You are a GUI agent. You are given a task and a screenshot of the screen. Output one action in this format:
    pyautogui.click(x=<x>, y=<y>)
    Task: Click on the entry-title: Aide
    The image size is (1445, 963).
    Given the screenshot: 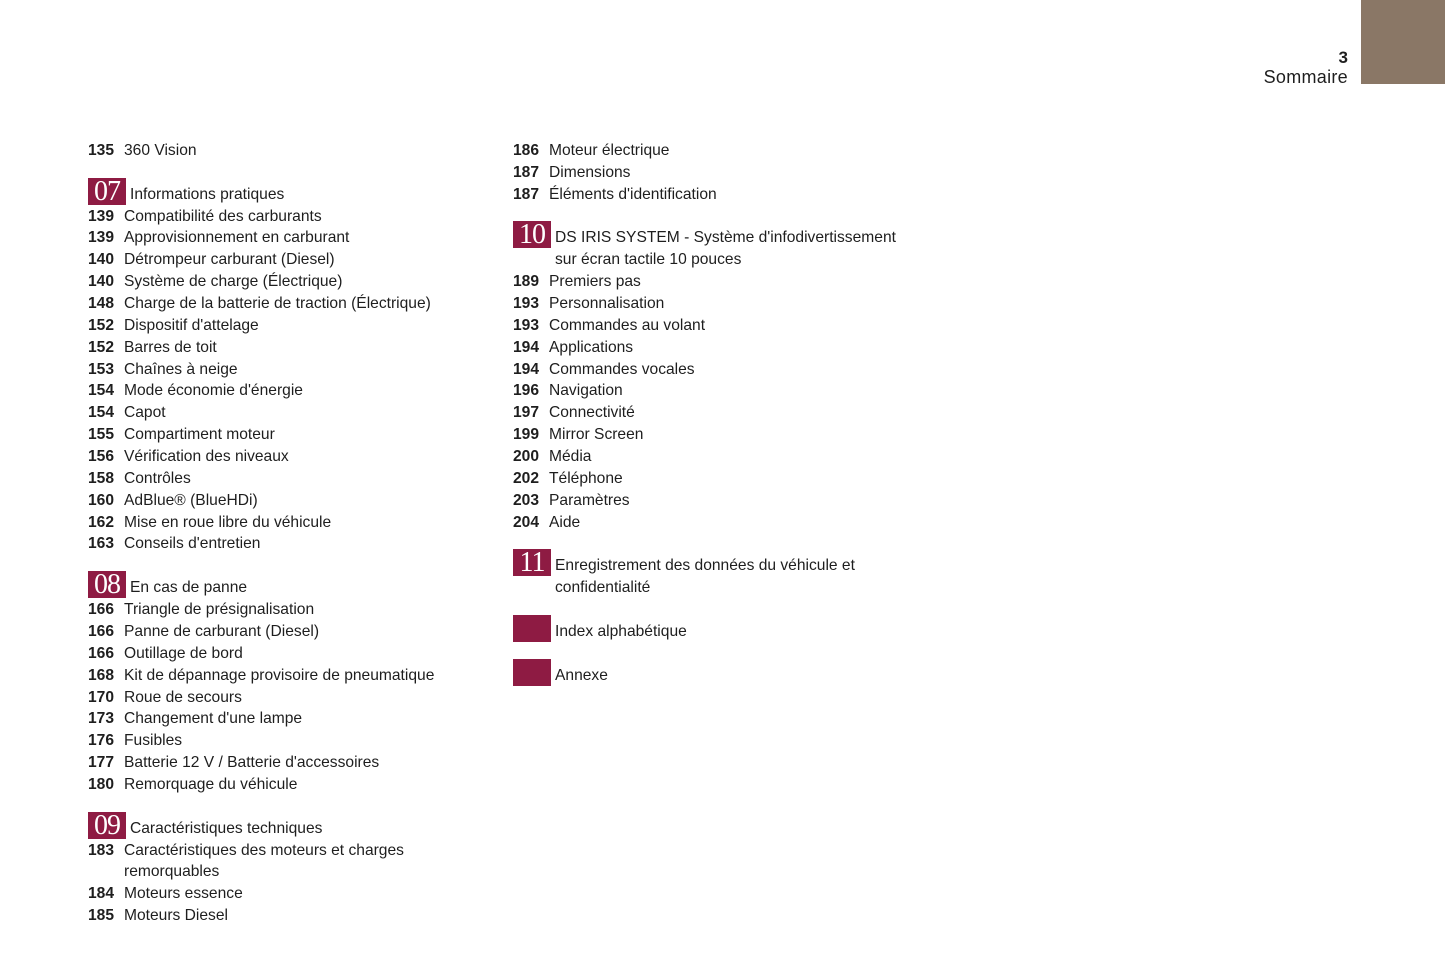 What is the action you would take?
    pyautogui.click(x=565, y=522)
    